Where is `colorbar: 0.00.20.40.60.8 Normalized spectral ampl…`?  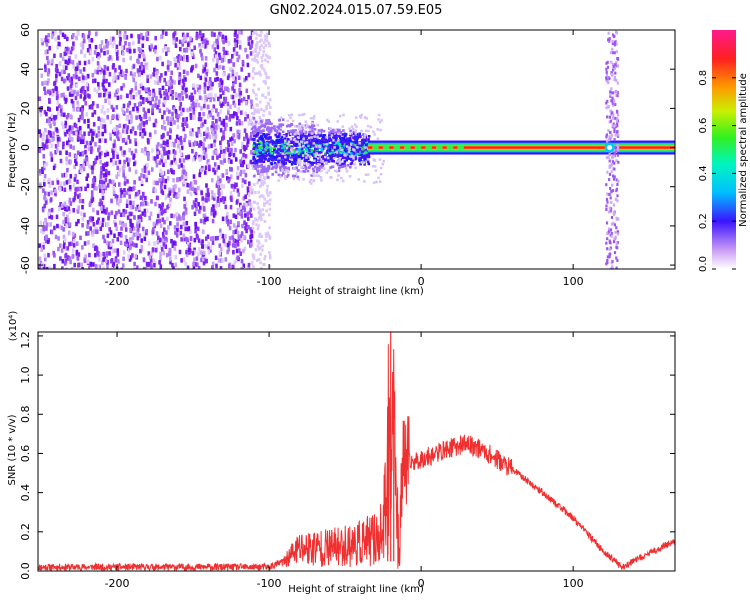 colorbar: 0.00.20.40.60.8 Normalized spectral ampl… is located at coordinates (723, 151).